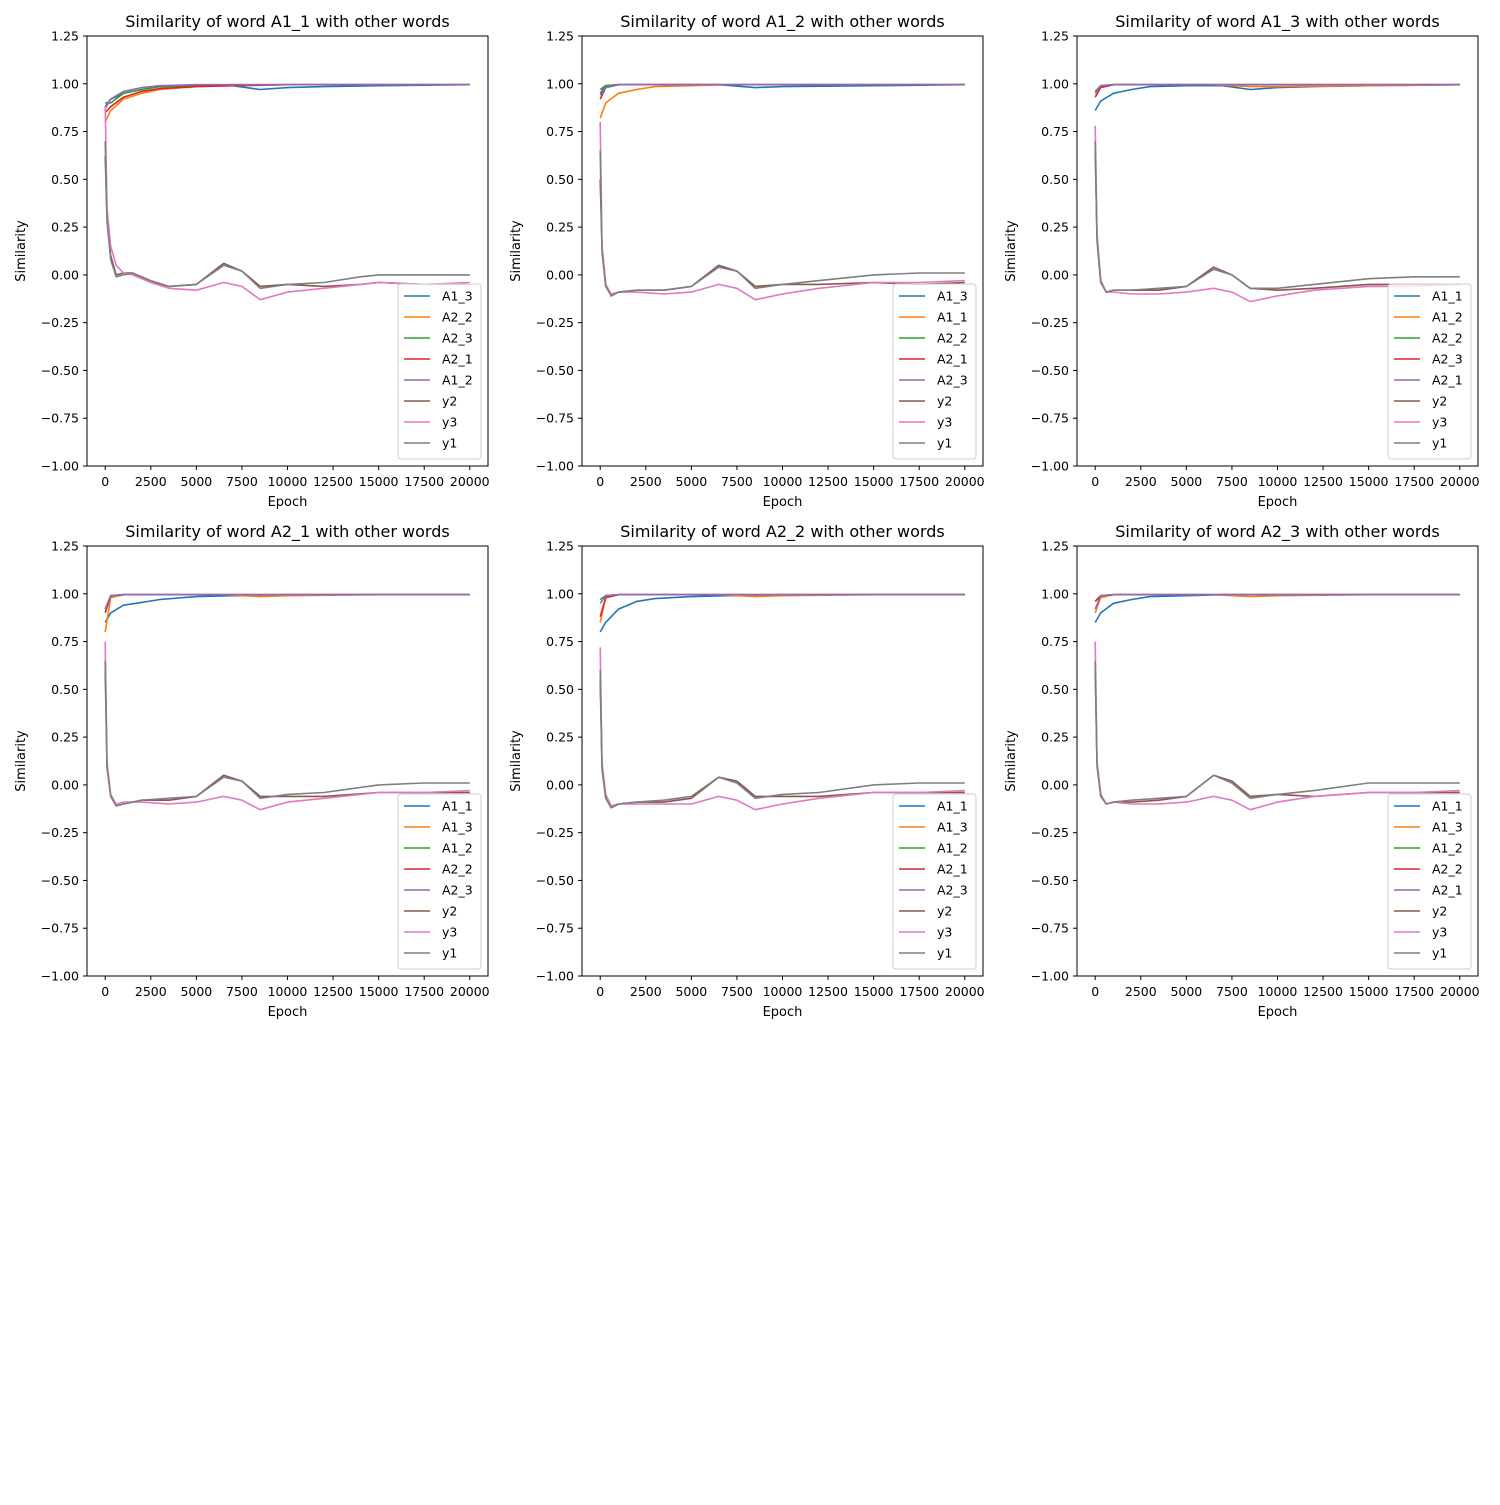  I want to click on x-tick-label: 20000, so click(1460, 481).